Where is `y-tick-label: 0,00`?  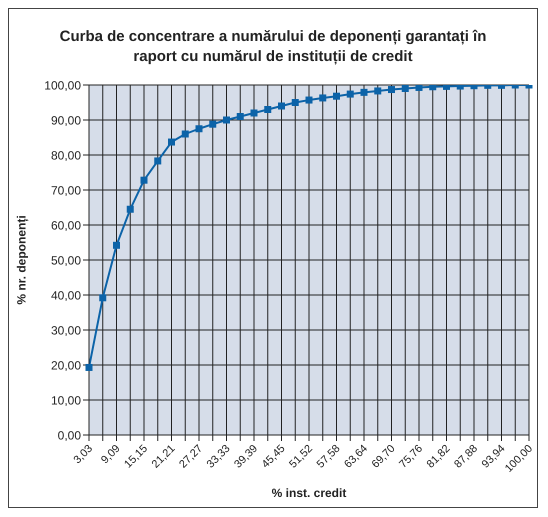 y-tick-label: 0,00 is located at coordinates (70, 435).